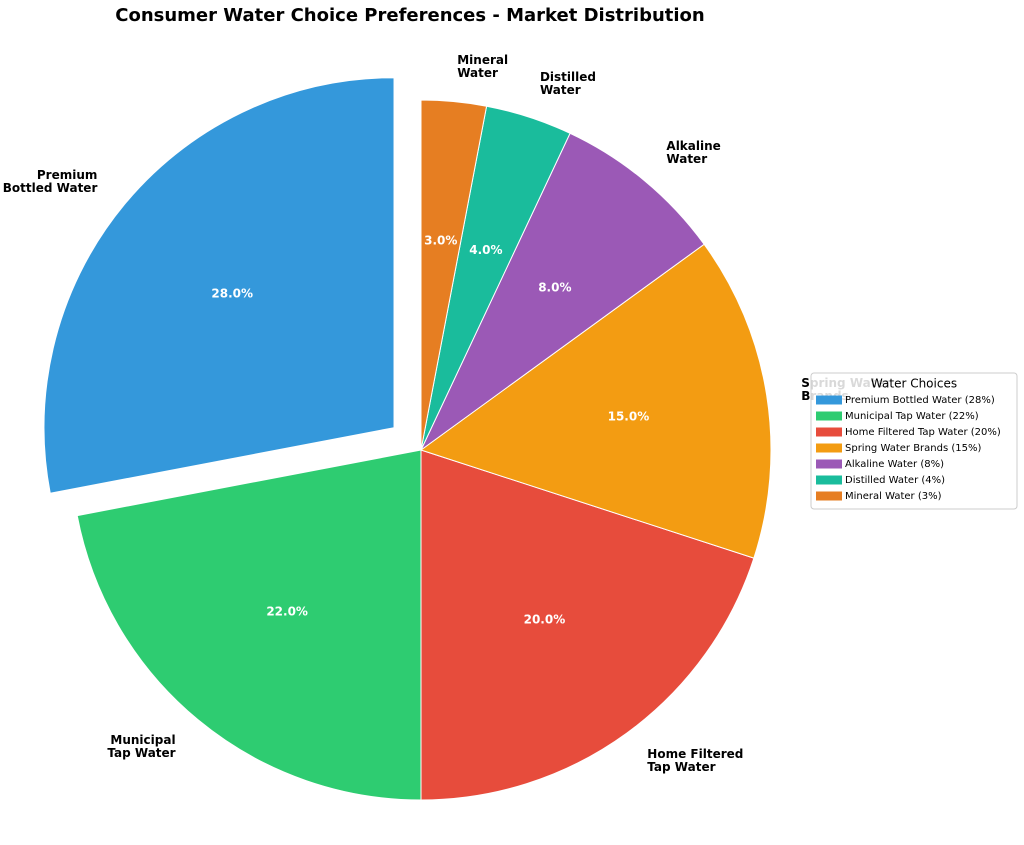 This screenshot has width=1024, height=845. What do you see at coordinates (913, 448) in the screenshot?
I see `legend-label: Spring Water Brands (15%)` at bounding box center [913, 448].